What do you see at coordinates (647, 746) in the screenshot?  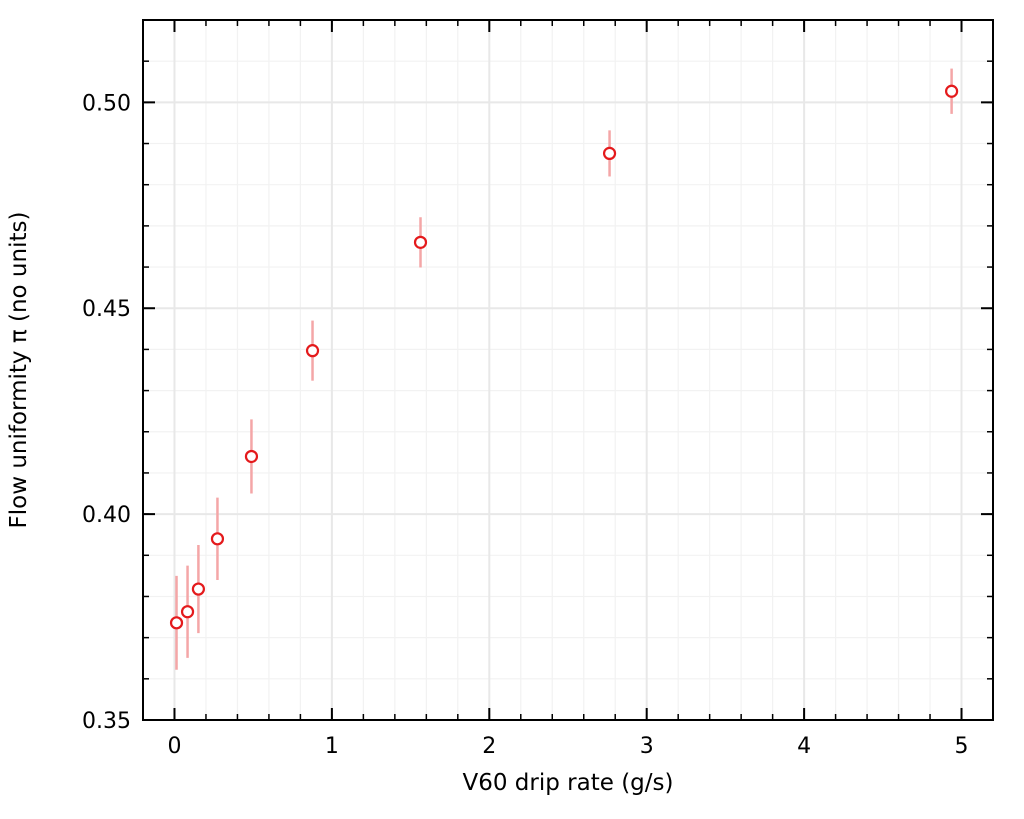 I see `x-tick-label: 3` at bounding box center [647, 746].